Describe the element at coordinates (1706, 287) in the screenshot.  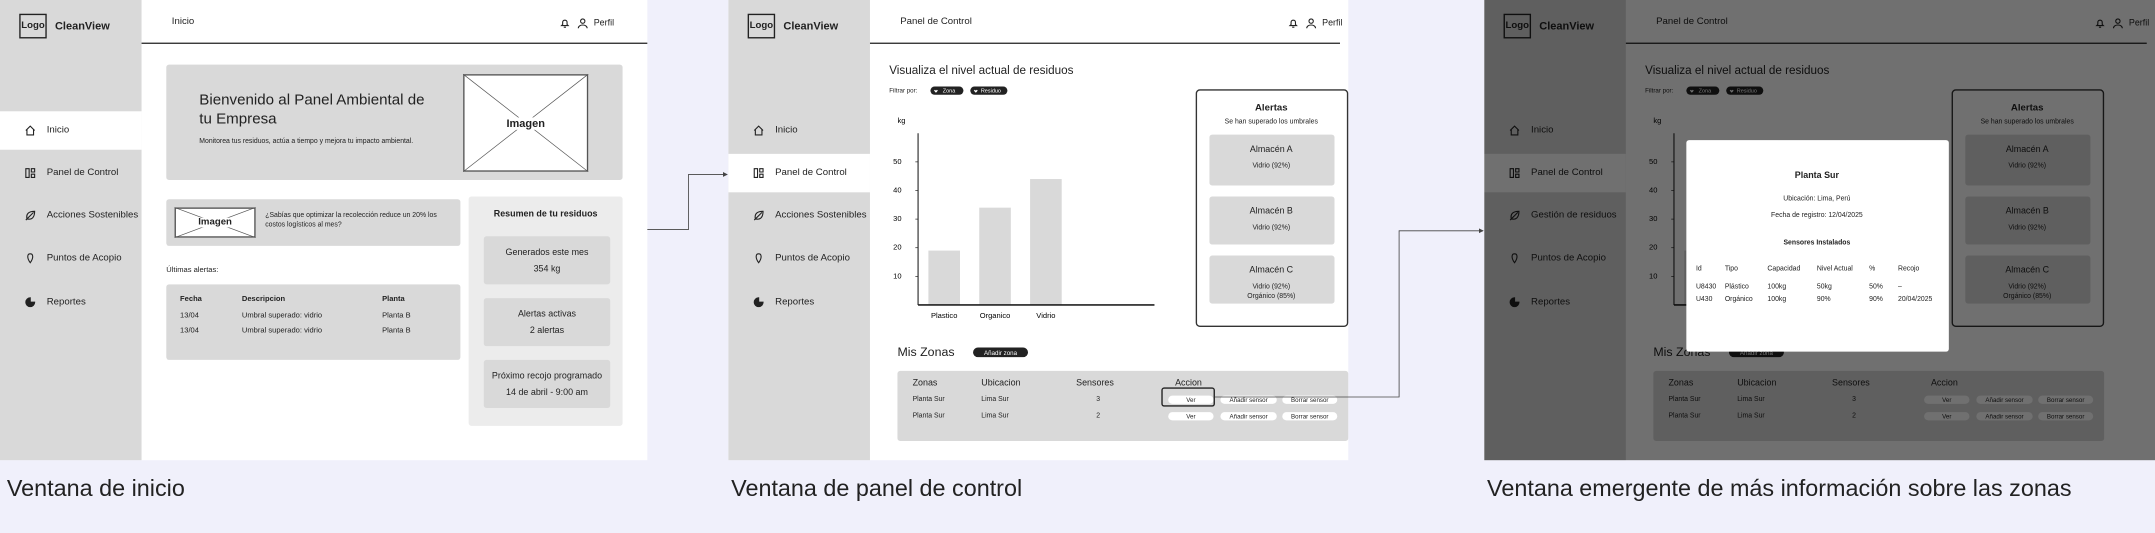
I see `modal-cell: U8430` at that location.